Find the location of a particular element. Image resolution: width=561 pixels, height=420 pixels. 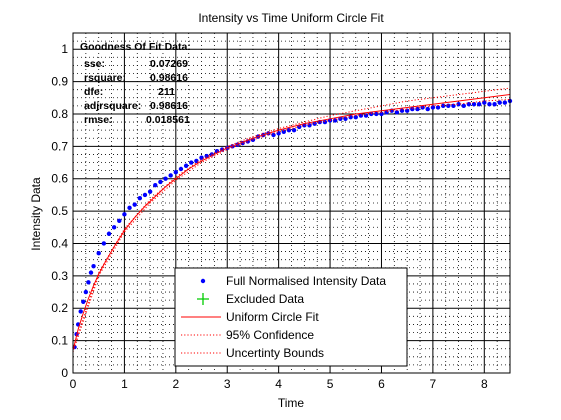

y-tick-label: 0.7 is located at coordinates (59, 146).